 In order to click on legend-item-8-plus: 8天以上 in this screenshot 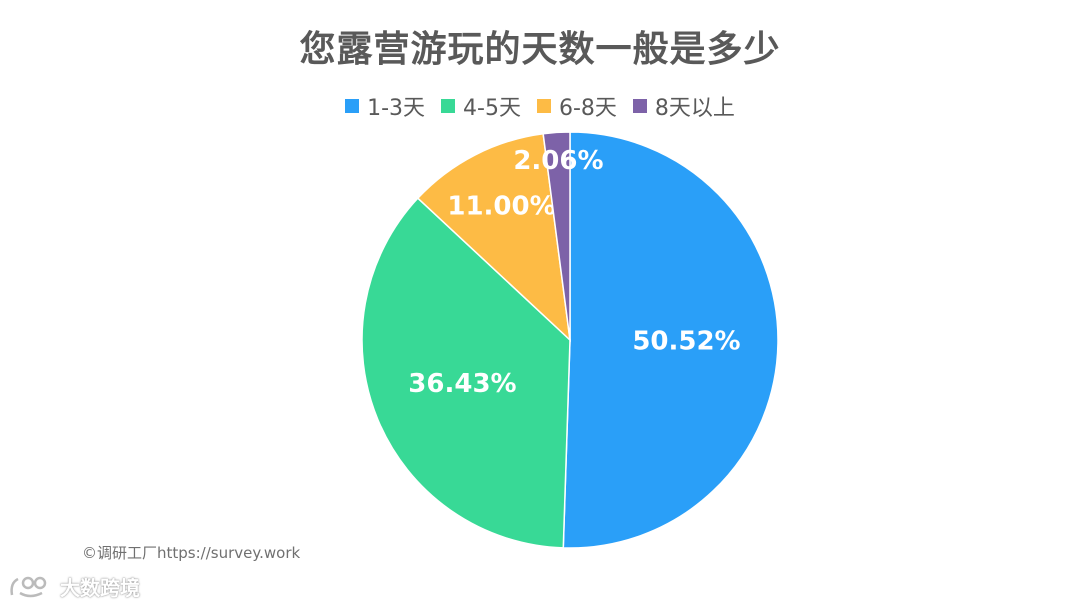, I will do `click(683, 106)`.